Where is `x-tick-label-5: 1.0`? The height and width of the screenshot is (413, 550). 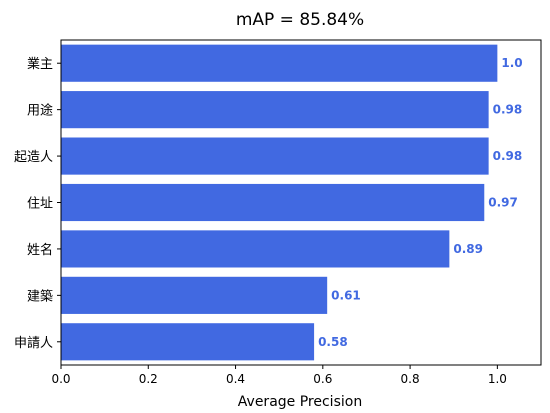
x-tick-label-5: 1.0 is located at coordinates (497, 379).